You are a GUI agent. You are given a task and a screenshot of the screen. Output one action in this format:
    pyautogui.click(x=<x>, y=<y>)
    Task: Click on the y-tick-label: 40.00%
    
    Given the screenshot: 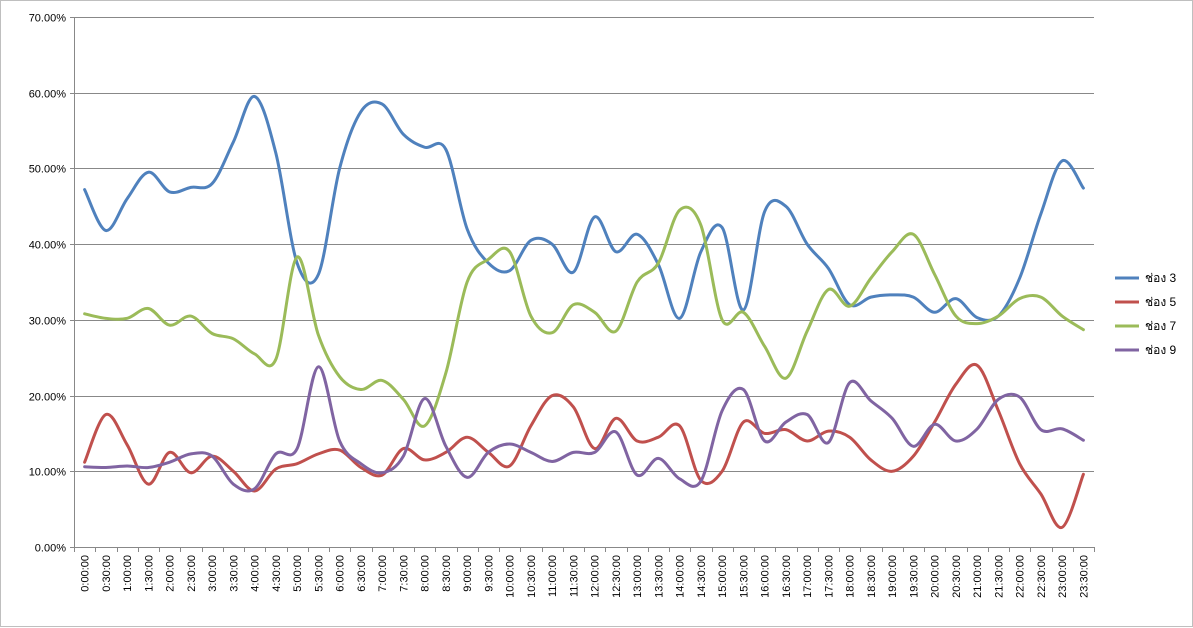 What is the action you would take?
    pyautogui.click(x=48, y=246)
    